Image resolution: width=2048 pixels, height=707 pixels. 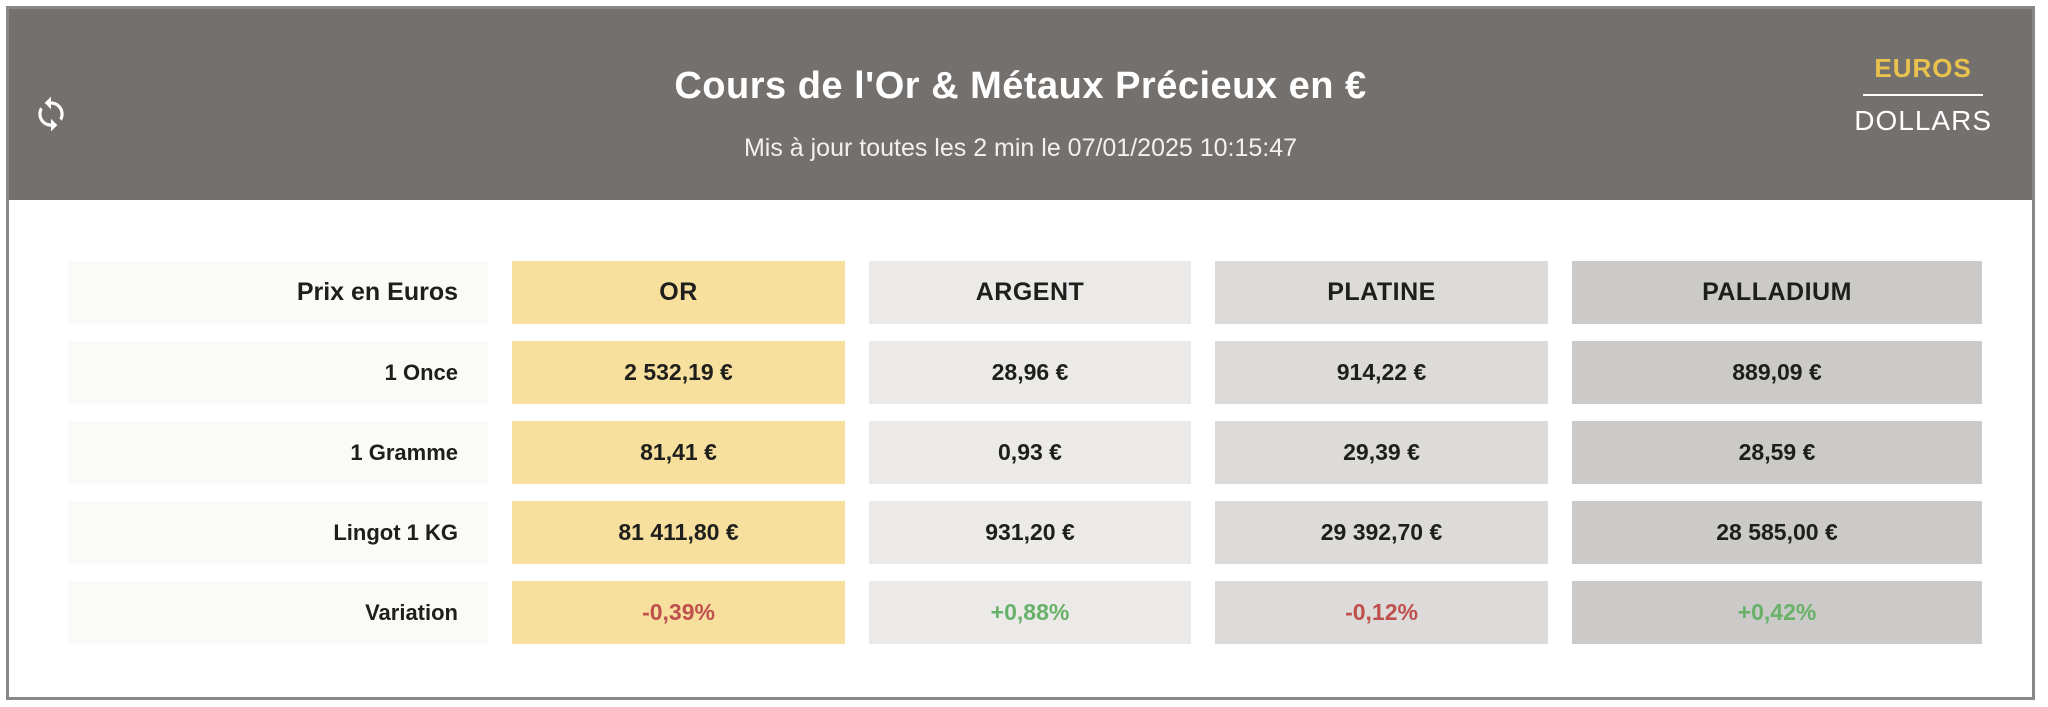 What do you see at coordinates (1030, 292) in the screenshot?
I see `column-header-argent: ARGENT` at bounding box center [1030, 292].